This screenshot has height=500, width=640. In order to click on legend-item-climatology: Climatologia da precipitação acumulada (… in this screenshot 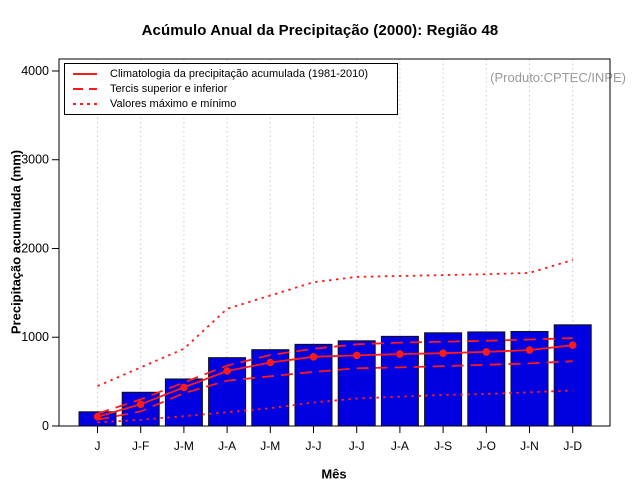, I will do `click(231, 73)`.